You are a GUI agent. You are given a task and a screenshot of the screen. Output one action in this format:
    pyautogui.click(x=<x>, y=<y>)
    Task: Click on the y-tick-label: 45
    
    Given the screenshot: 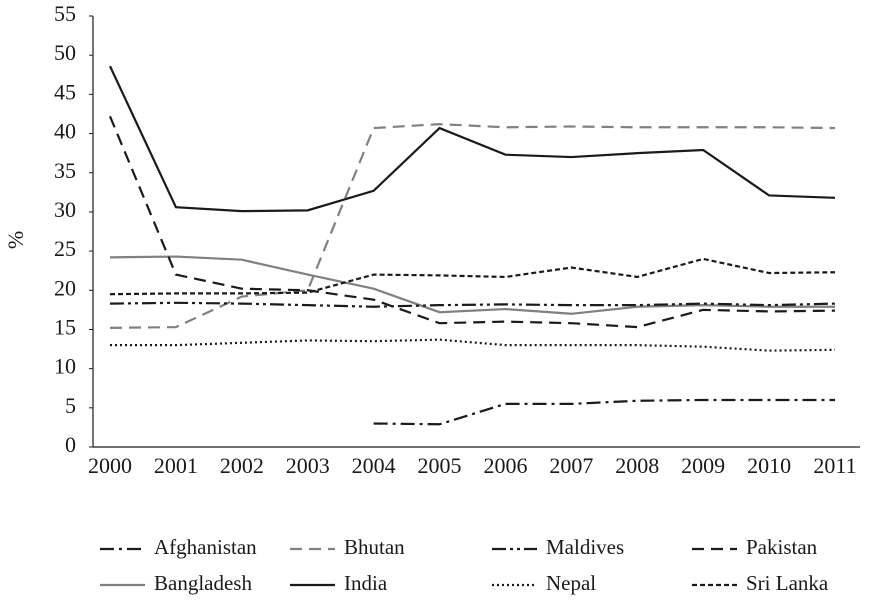 What is the action you would take?
    pyautogui.click(x=65, y=91)
    